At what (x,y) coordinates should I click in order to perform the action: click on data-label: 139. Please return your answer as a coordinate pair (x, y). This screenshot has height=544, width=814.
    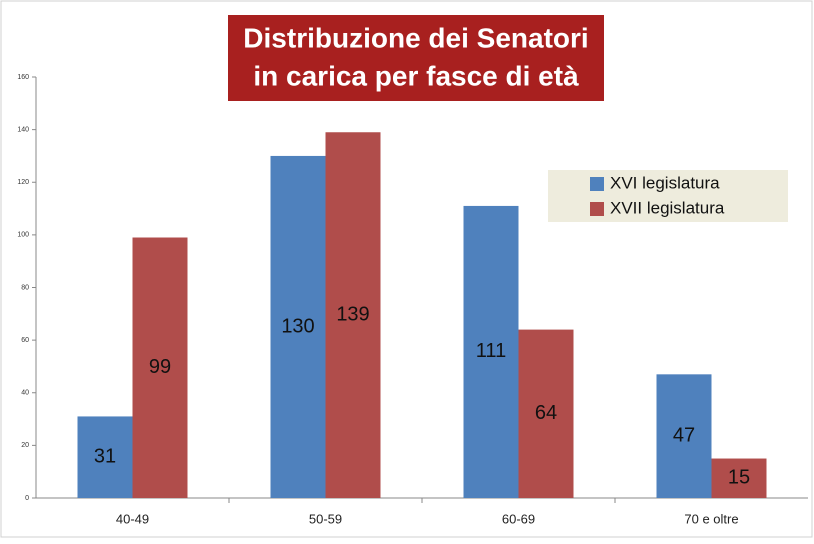
    Looking at the image, I should click on (352, 314).